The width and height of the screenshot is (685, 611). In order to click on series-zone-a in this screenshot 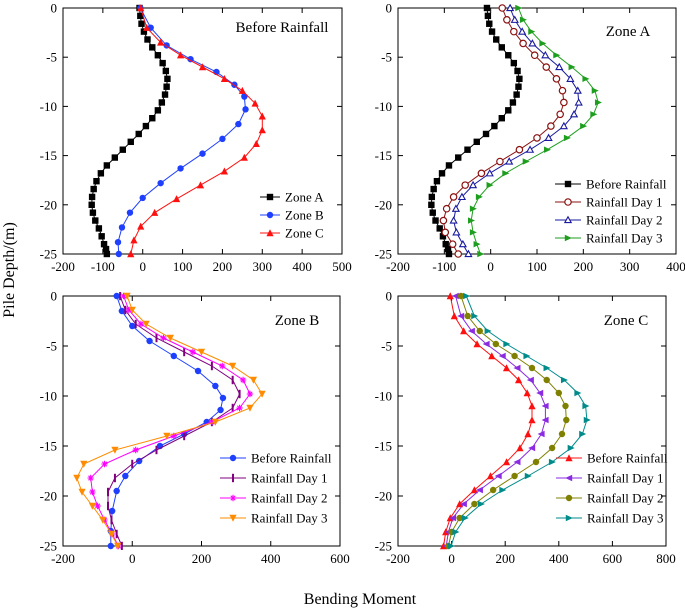, I will do `click(129, 131)`.